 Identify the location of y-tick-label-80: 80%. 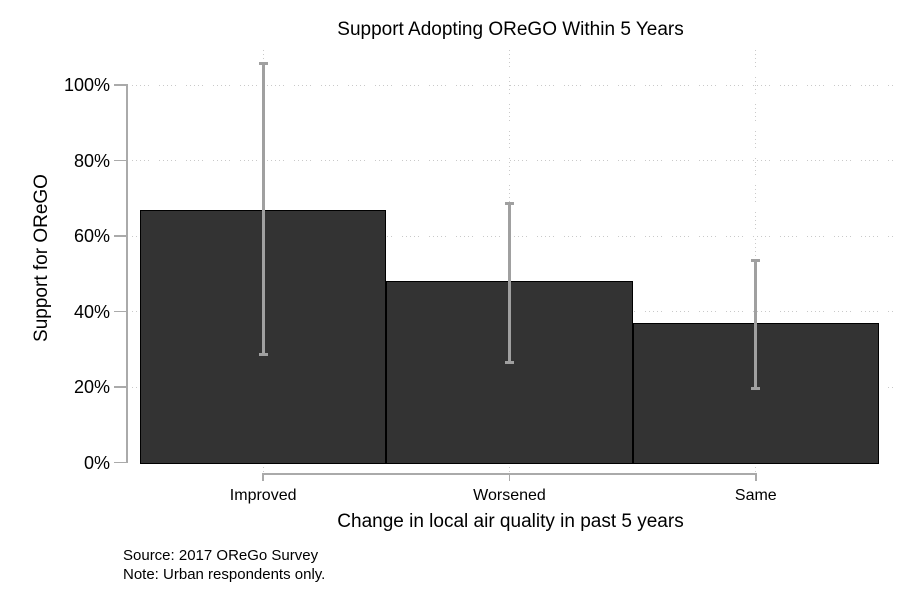
(91, 160).